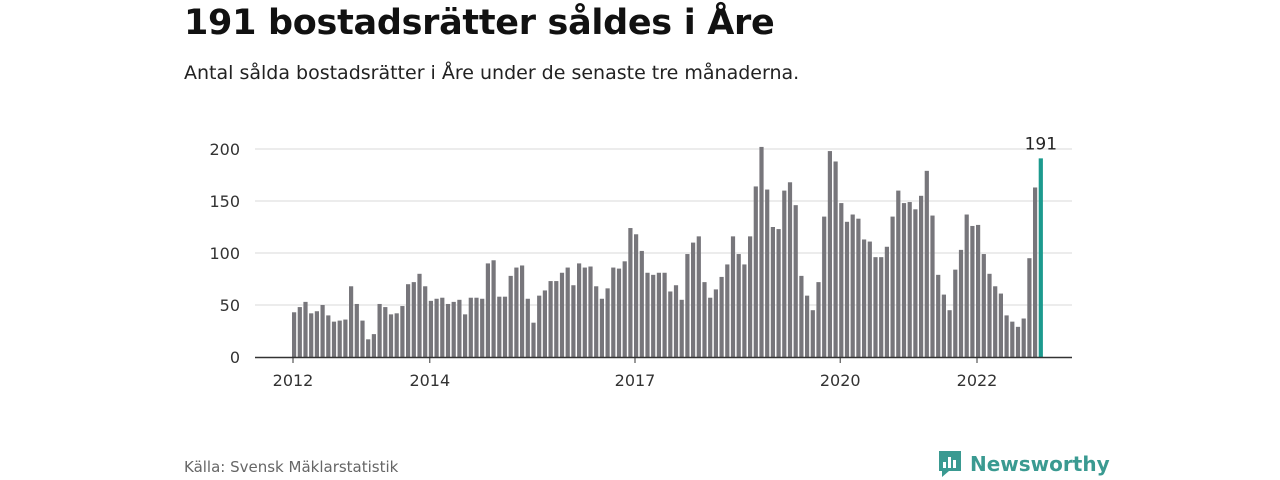 The height and width of the screenshot is (480, 1280). Describe the element at coordinates (224, 201) in the screenshot. I see `y-tick-label: 150` at that location.